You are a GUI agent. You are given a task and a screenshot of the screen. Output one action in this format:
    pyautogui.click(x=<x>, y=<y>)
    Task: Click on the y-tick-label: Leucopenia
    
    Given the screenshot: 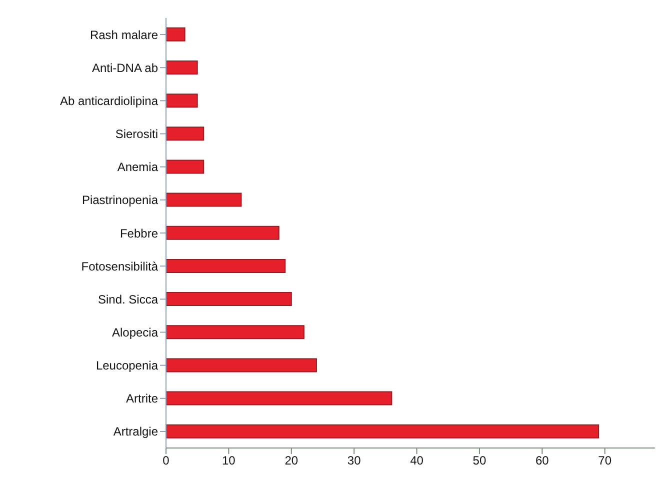 What is the action you would take?
    pyautogui.click(x=127, y=365)
    